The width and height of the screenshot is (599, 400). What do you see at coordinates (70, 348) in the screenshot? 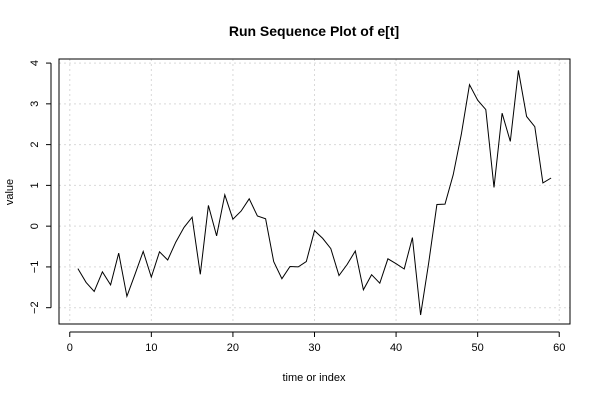
I see `x-tick-label: 0` at bounding box center [70, 348].